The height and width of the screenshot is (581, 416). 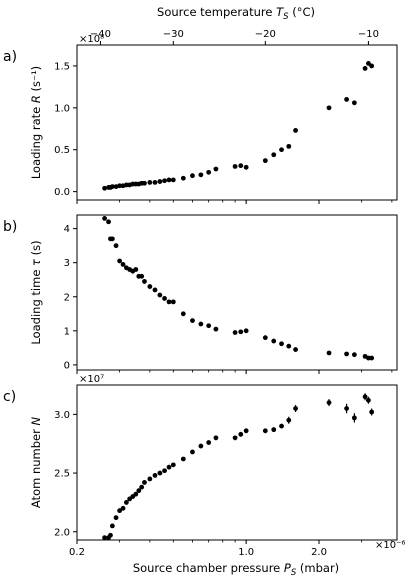 What do you see at coordinates (67, 297) in the screenshot?
I see `y-tick-label: 2` at bounding box center [67, 297].